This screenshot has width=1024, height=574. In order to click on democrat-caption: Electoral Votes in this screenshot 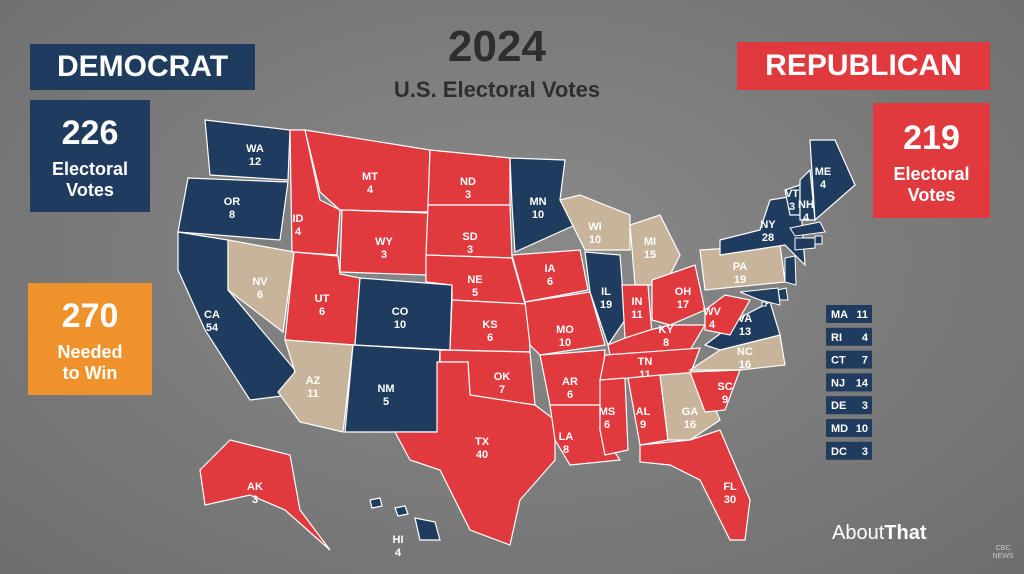, I will do `click(90, 179)`.